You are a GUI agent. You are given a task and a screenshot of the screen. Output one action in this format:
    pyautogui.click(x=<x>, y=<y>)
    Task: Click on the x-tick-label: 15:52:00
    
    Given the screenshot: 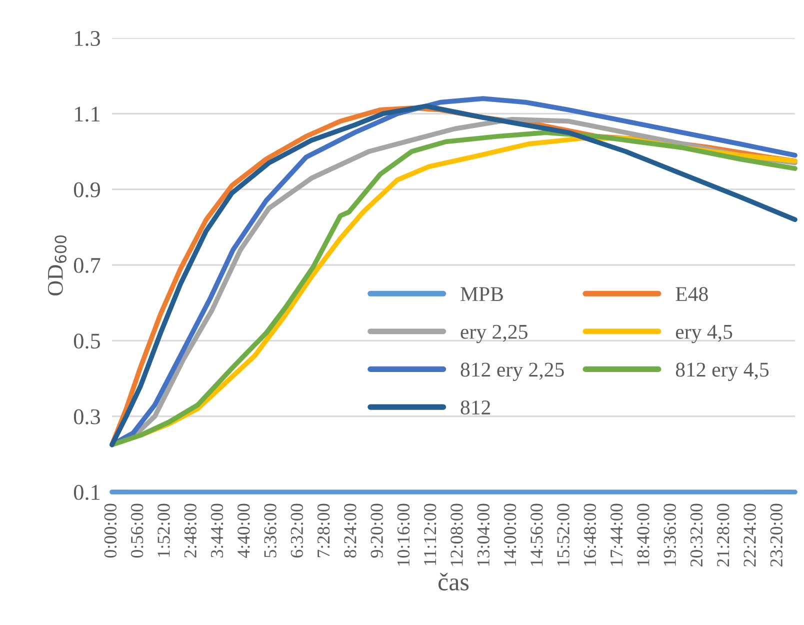 What is the action you would take?
    pyautogui.click(x=563, y=535)
    